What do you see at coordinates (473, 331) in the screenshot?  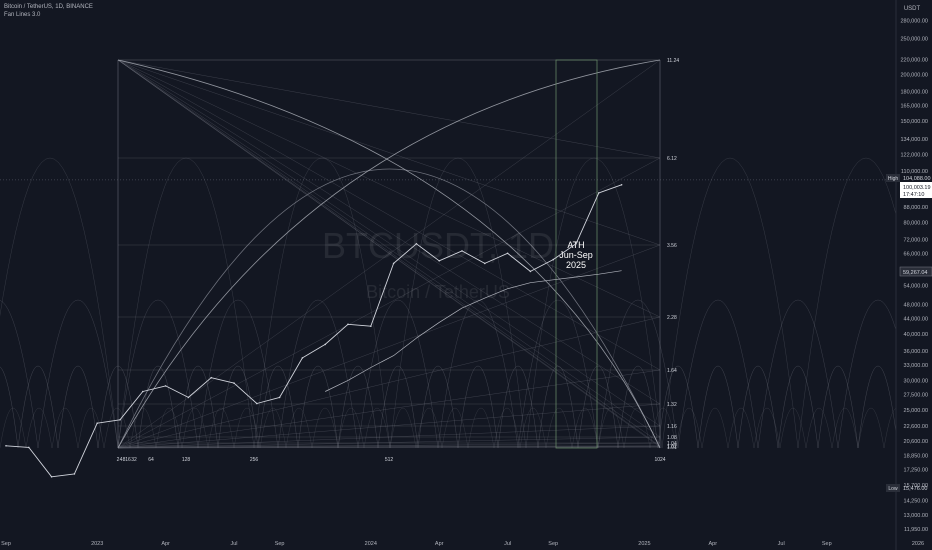 I see `moving-average-line` at bounding box center [473, 331].